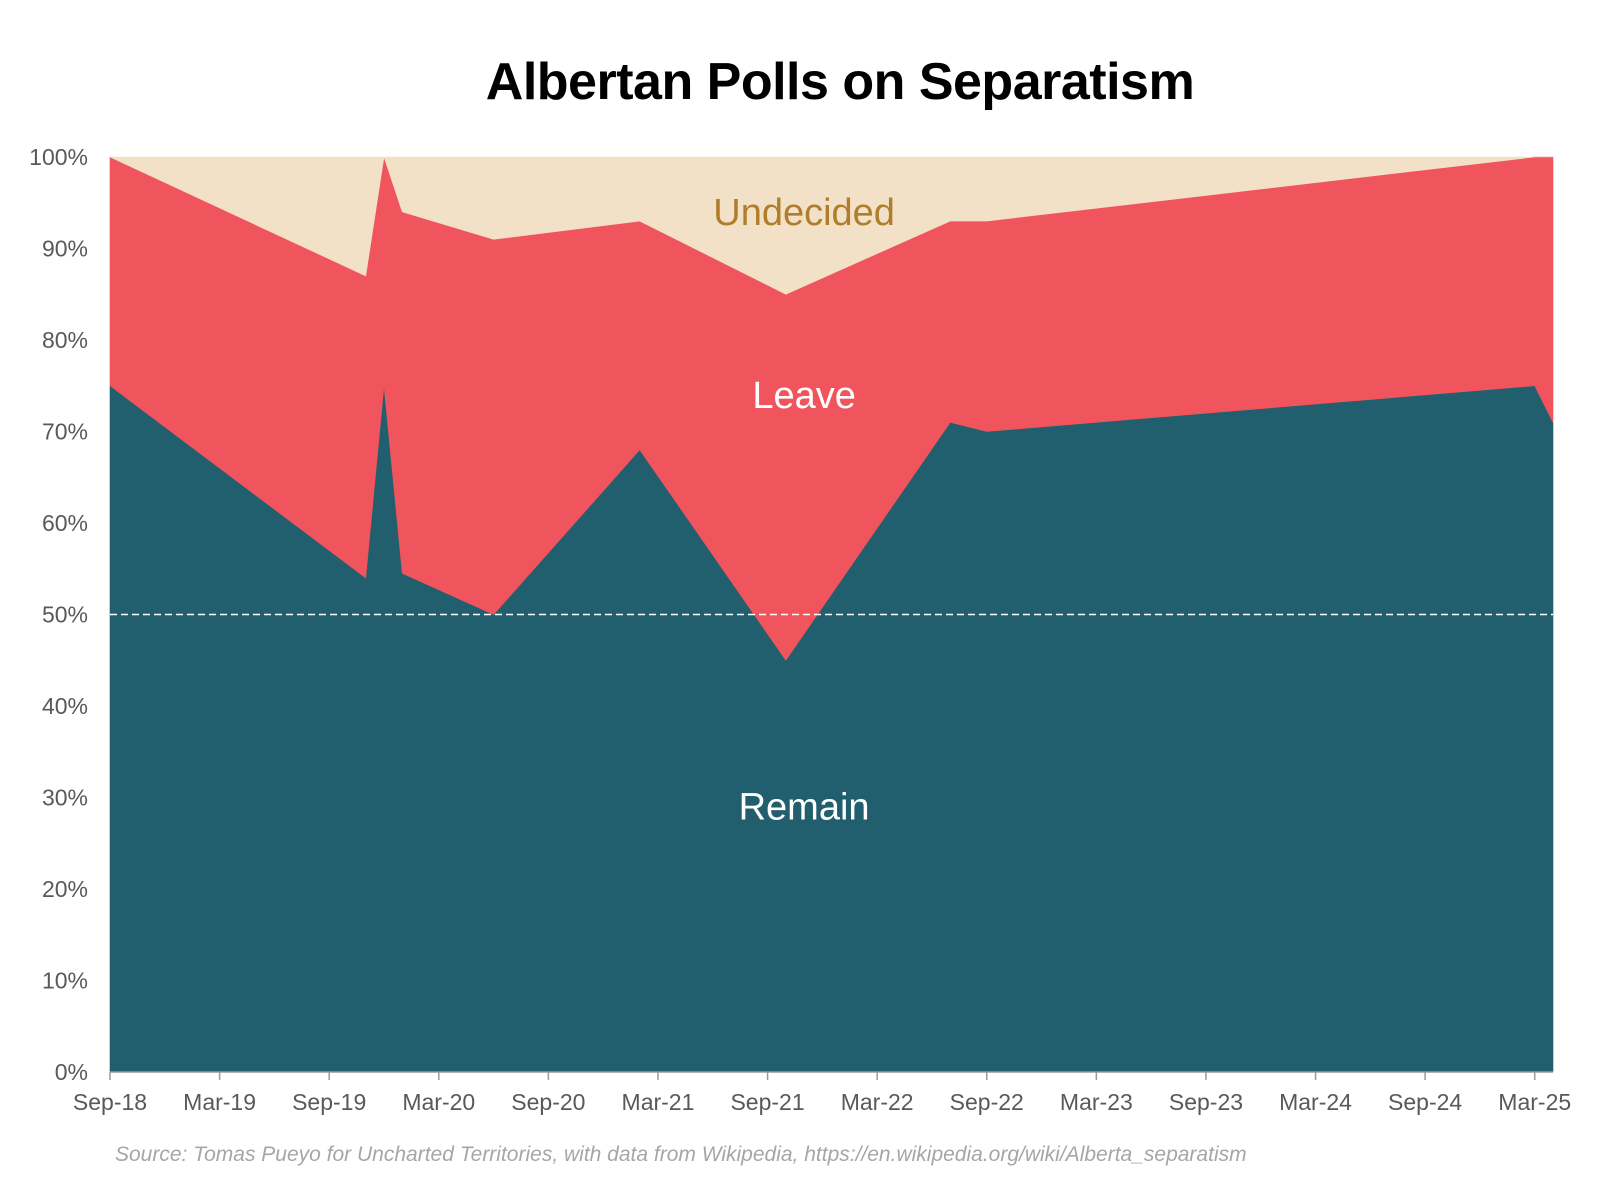 This screenshot has width=1600, height=1186. I want to click on series-label-layer: Remain Leave Undecided, so click(804, 510).